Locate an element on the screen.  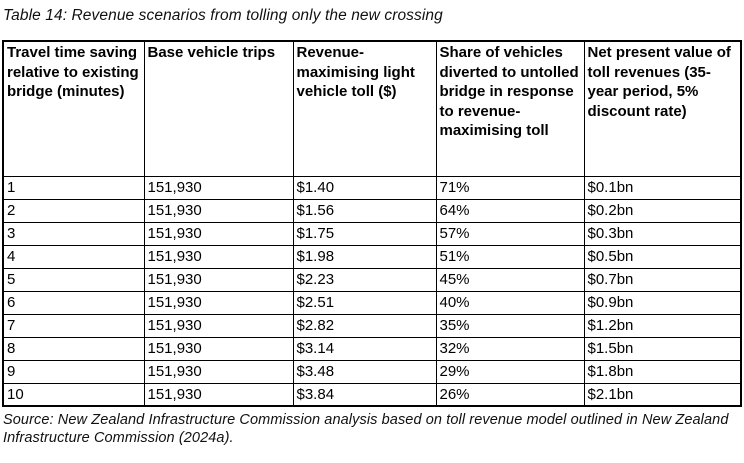
cell-r4-c5: $0.5bn is located at coordinates (662, 256).